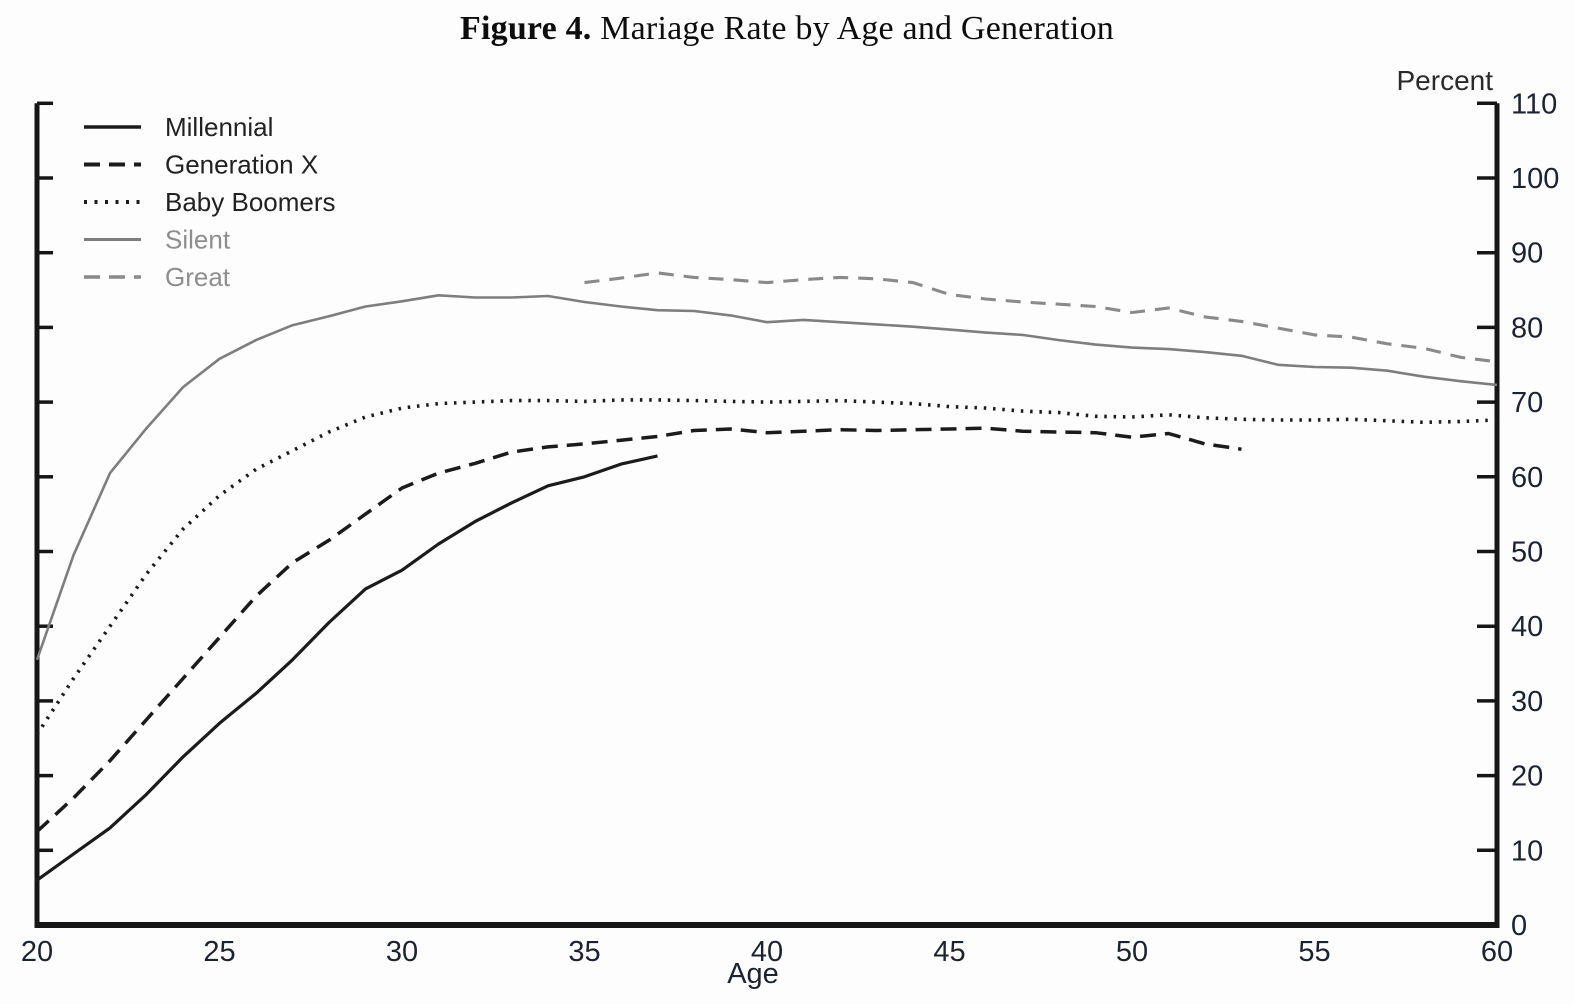  What do you see at coordinates (219, 952) in the screenshot?
I see `x-tick-label-25: 25` at bounding box center [219, 952].